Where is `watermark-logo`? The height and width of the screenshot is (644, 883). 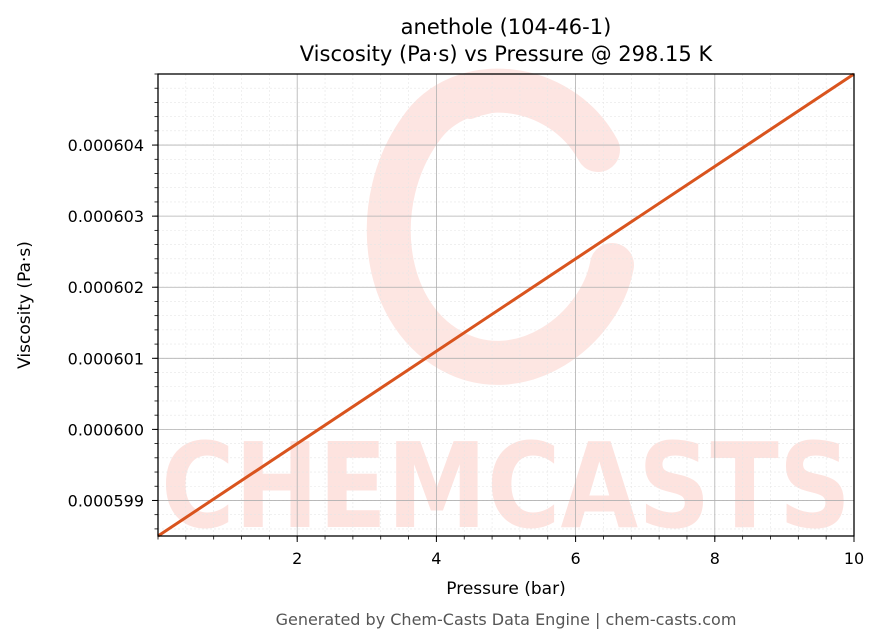 watermark-logo is located at coordinates (500, 226).